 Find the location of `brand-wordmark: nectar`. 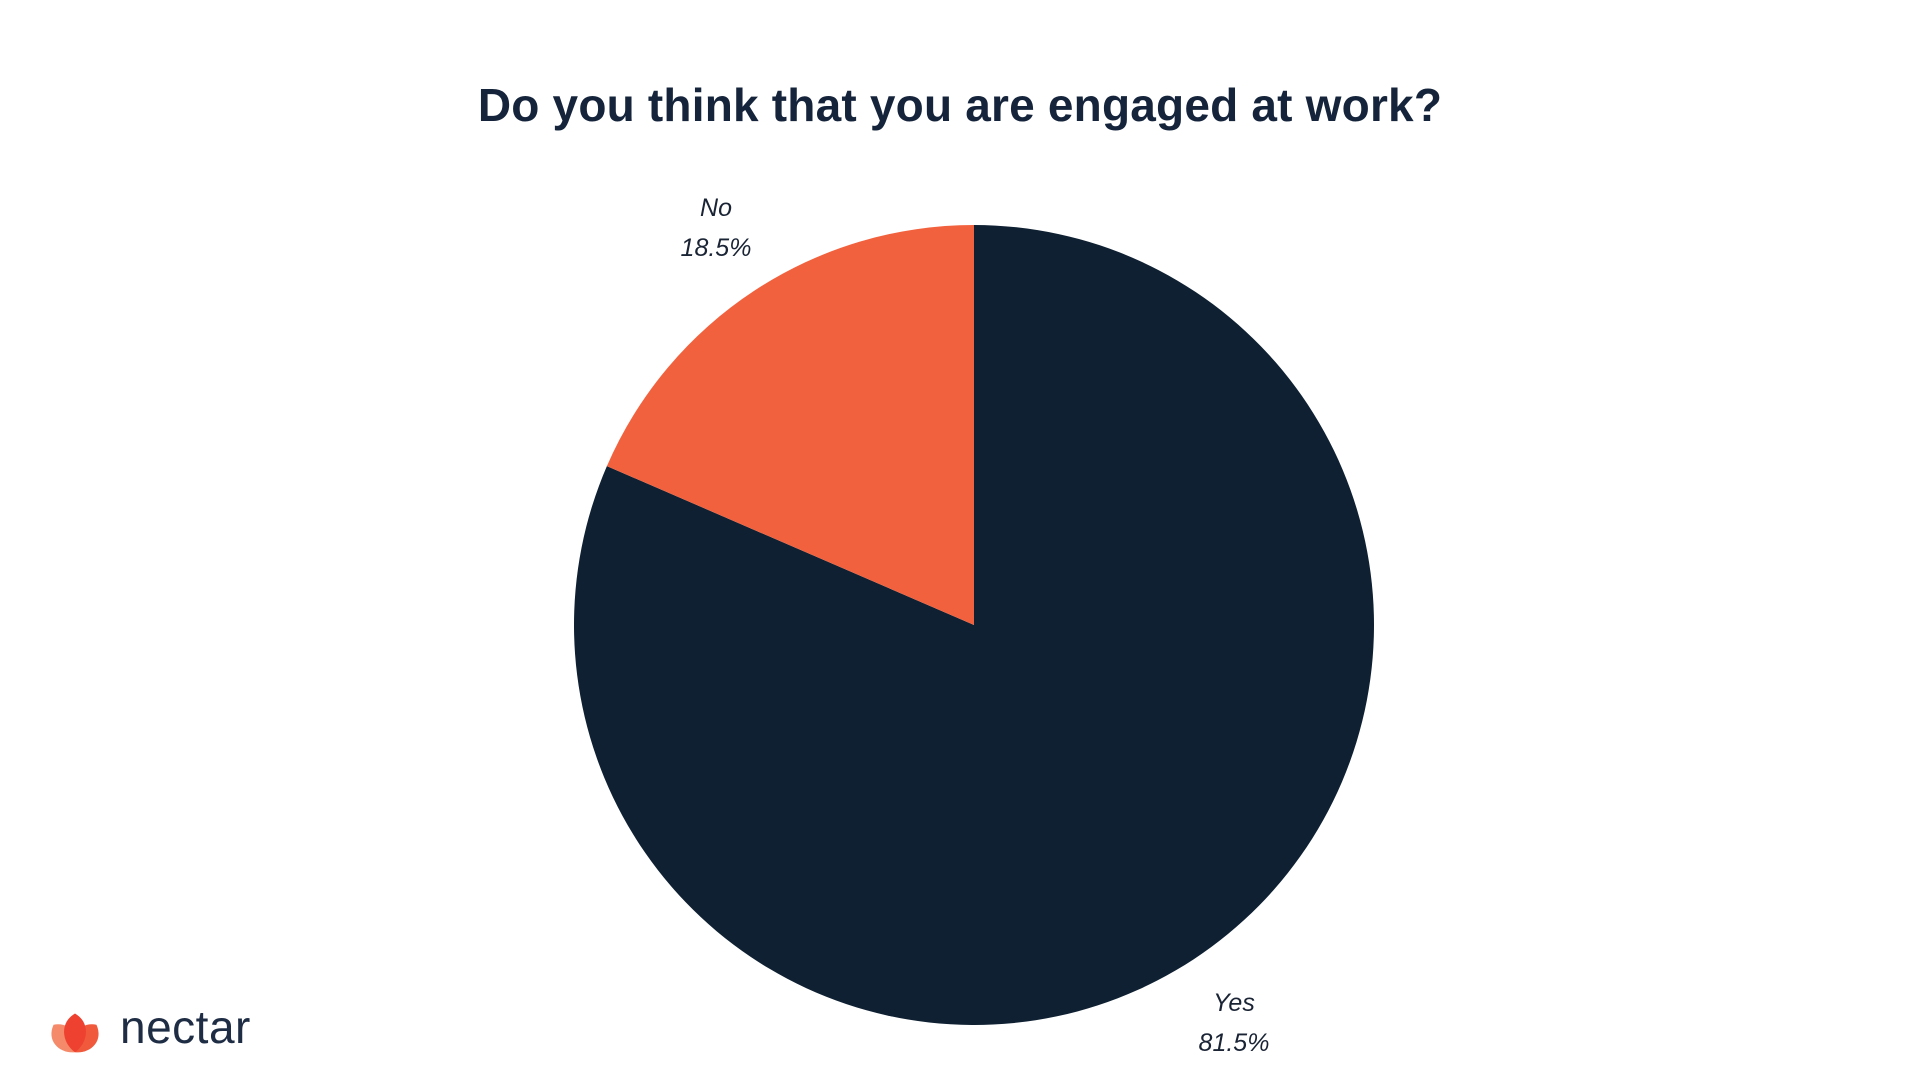

brand-wordmark: nectar is located at coordinates (185, 1027).